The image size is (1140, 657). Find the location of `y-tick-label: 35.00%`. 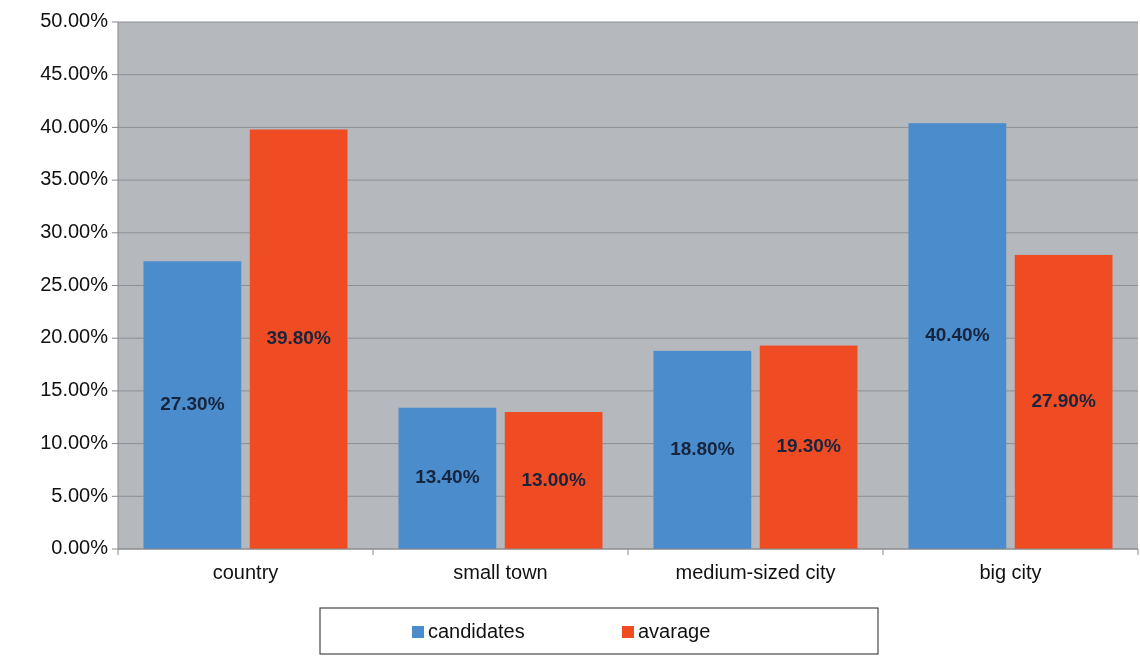

y-tick-label: 35.00% is located at coordinates (74, 178).